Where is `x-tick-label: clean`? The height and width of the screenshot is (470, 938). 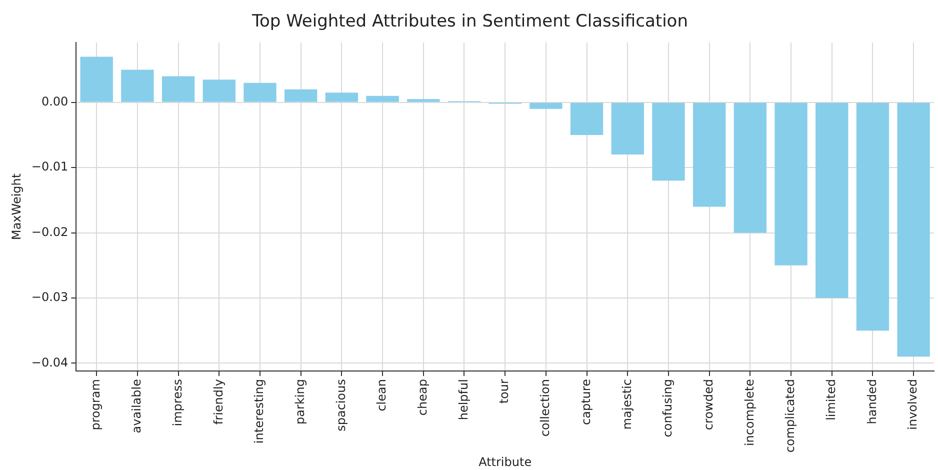 x-tick-label: clean is located at coordinates (381, 395).